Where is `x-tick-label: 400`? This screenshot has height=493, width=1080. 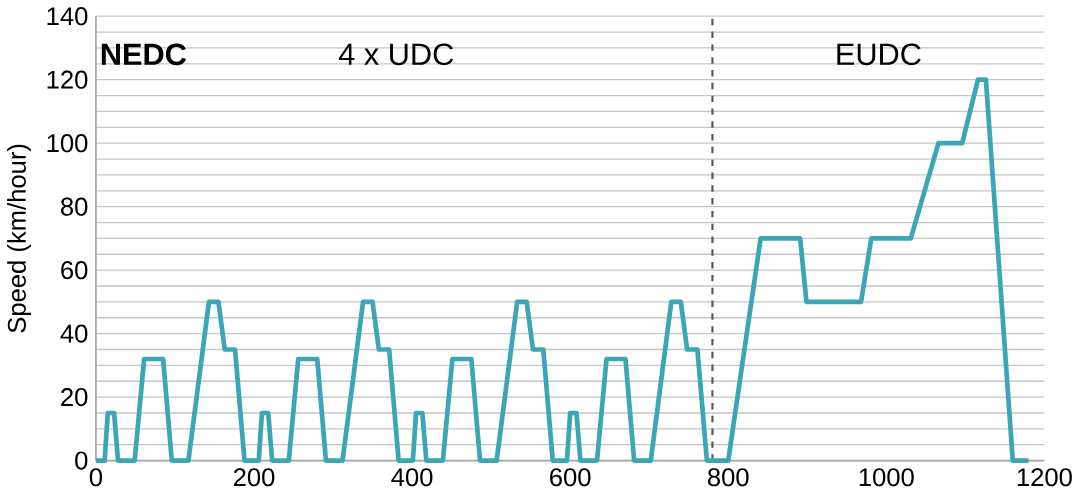
x-tick-label: 400 is located at coordinates (412, 477).